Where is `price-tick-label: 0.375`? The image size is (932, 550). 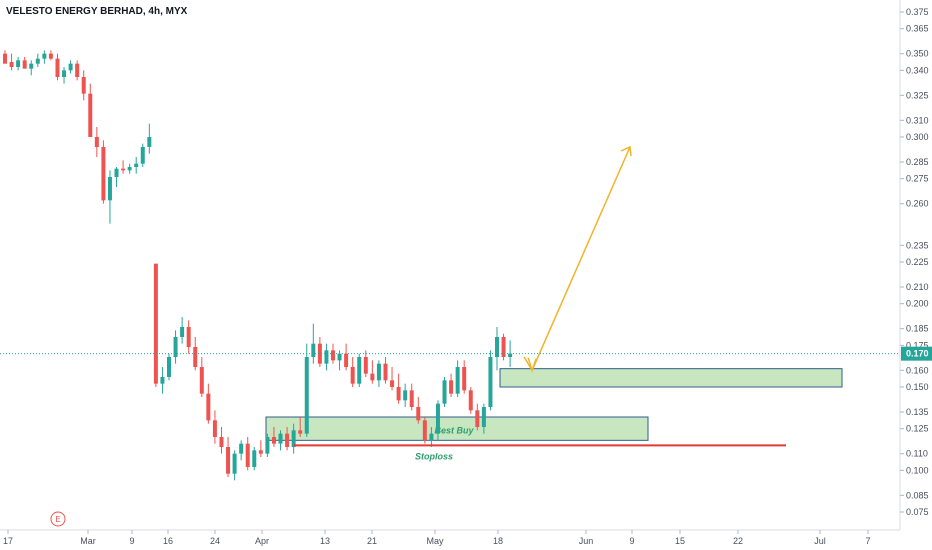 price-tick-label: 0.375 is located at coordinates (917, 12).